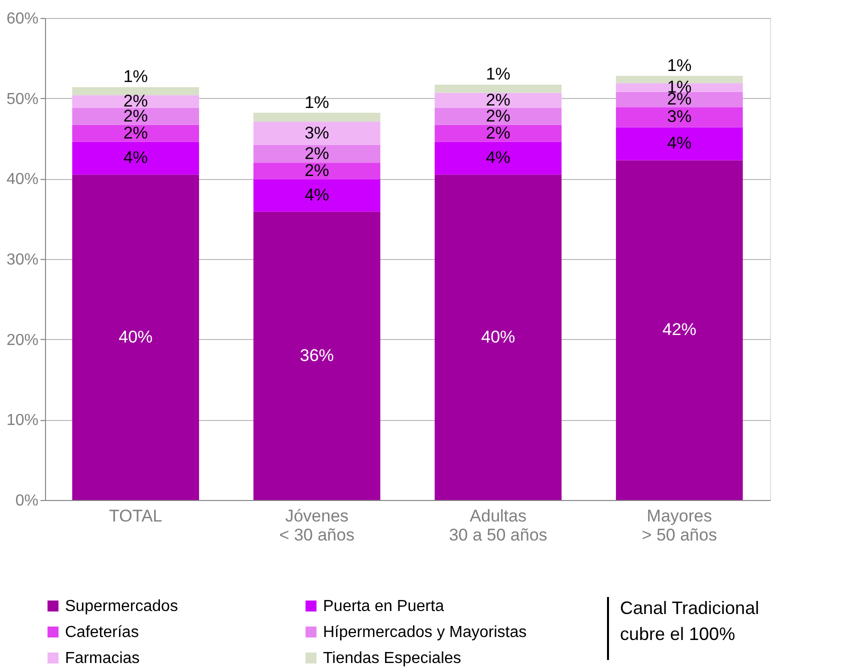  Describe the element at coordinates (22, 99) in the screenshot. I see `y-tick-label: 50%` at that location.